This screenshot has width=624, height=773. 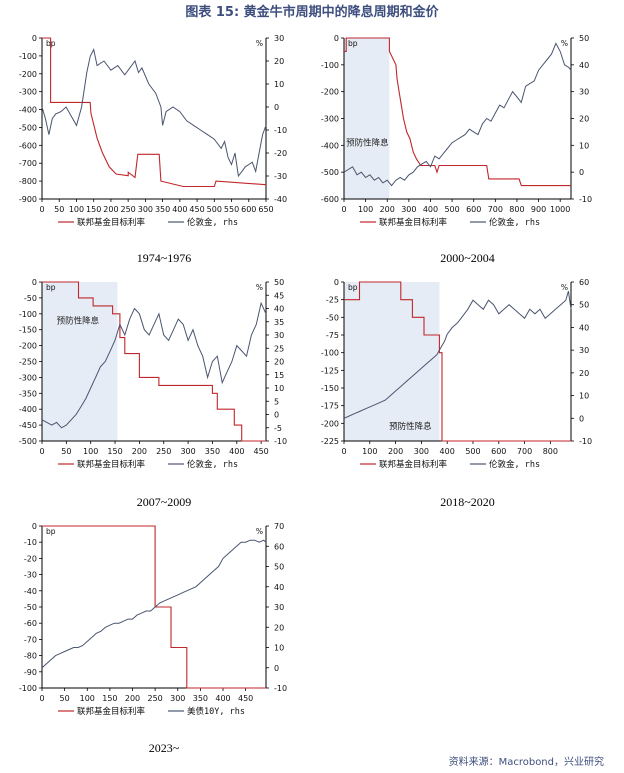 What do you see at coordinates (28, 92) in the screenshot?
I see `left-tick-label: -300` at bounding box center [28, 92].